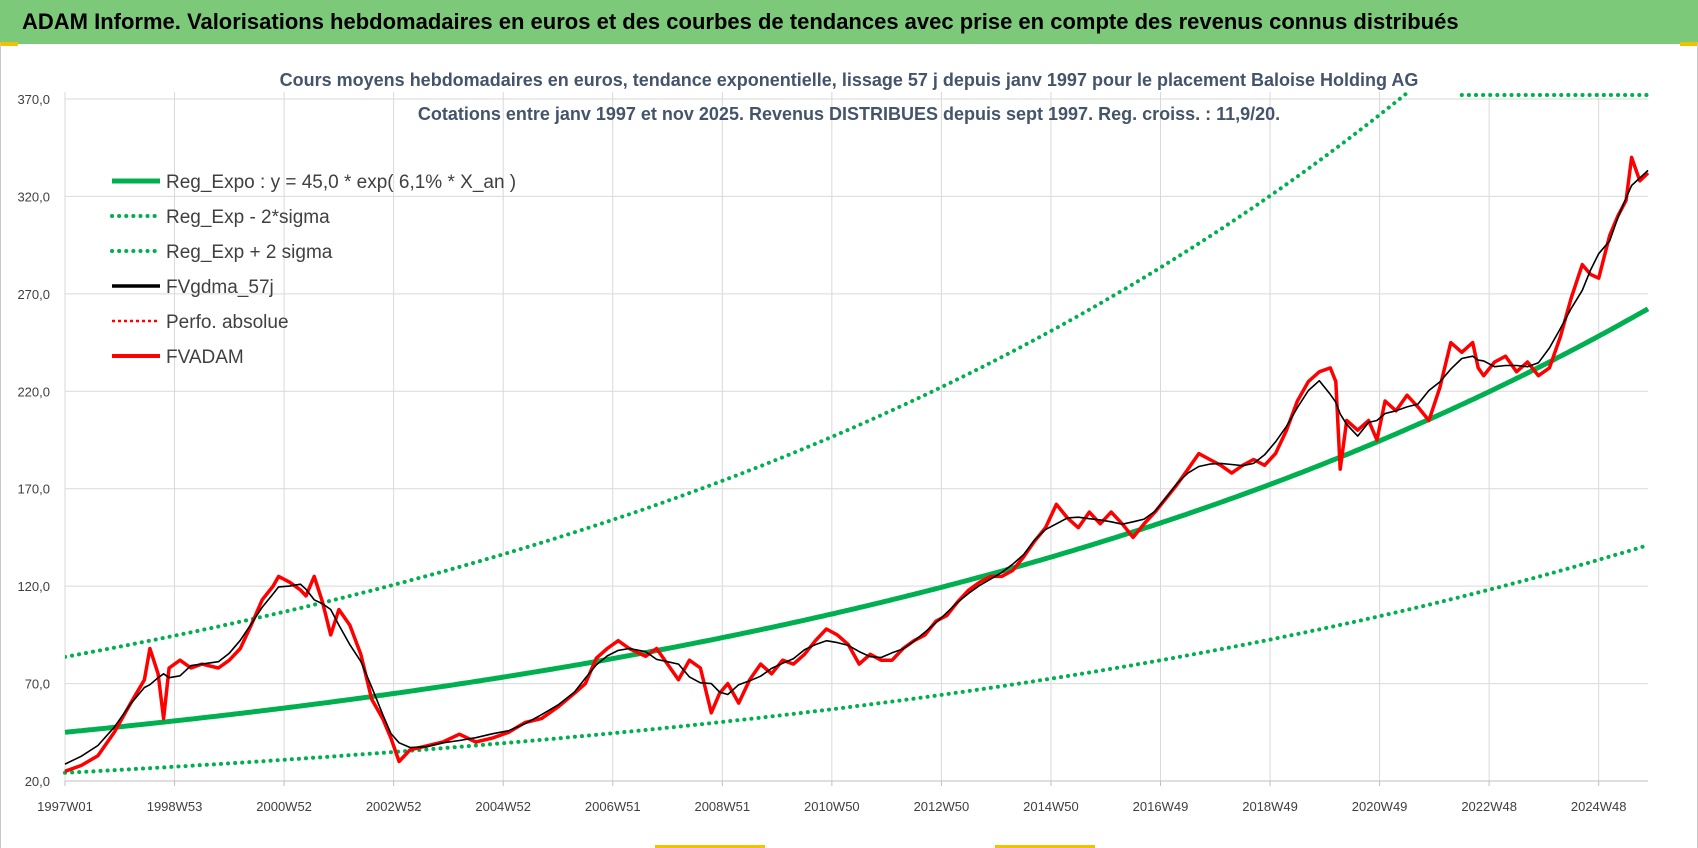 The height and width of the screenshot is (848, 1698). What do you see at coordinates (1489, 806) in the screenshot?
I see `x-tick-label: 2022W48` at bounding box center [1489, 806].